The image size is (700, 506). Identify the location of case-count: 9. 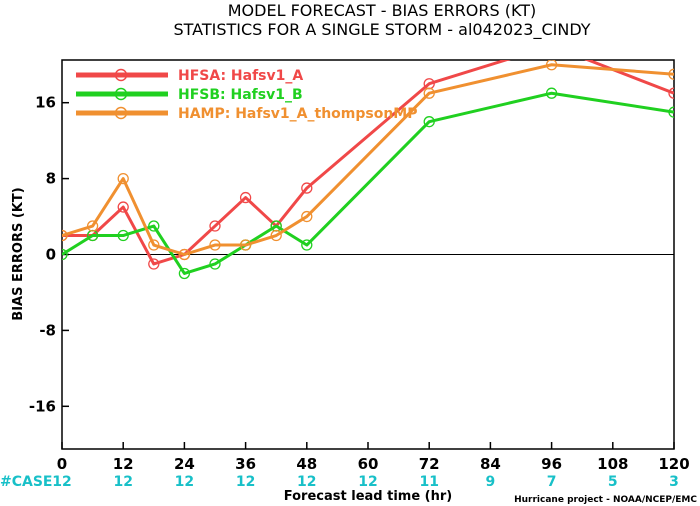
(491, 482).